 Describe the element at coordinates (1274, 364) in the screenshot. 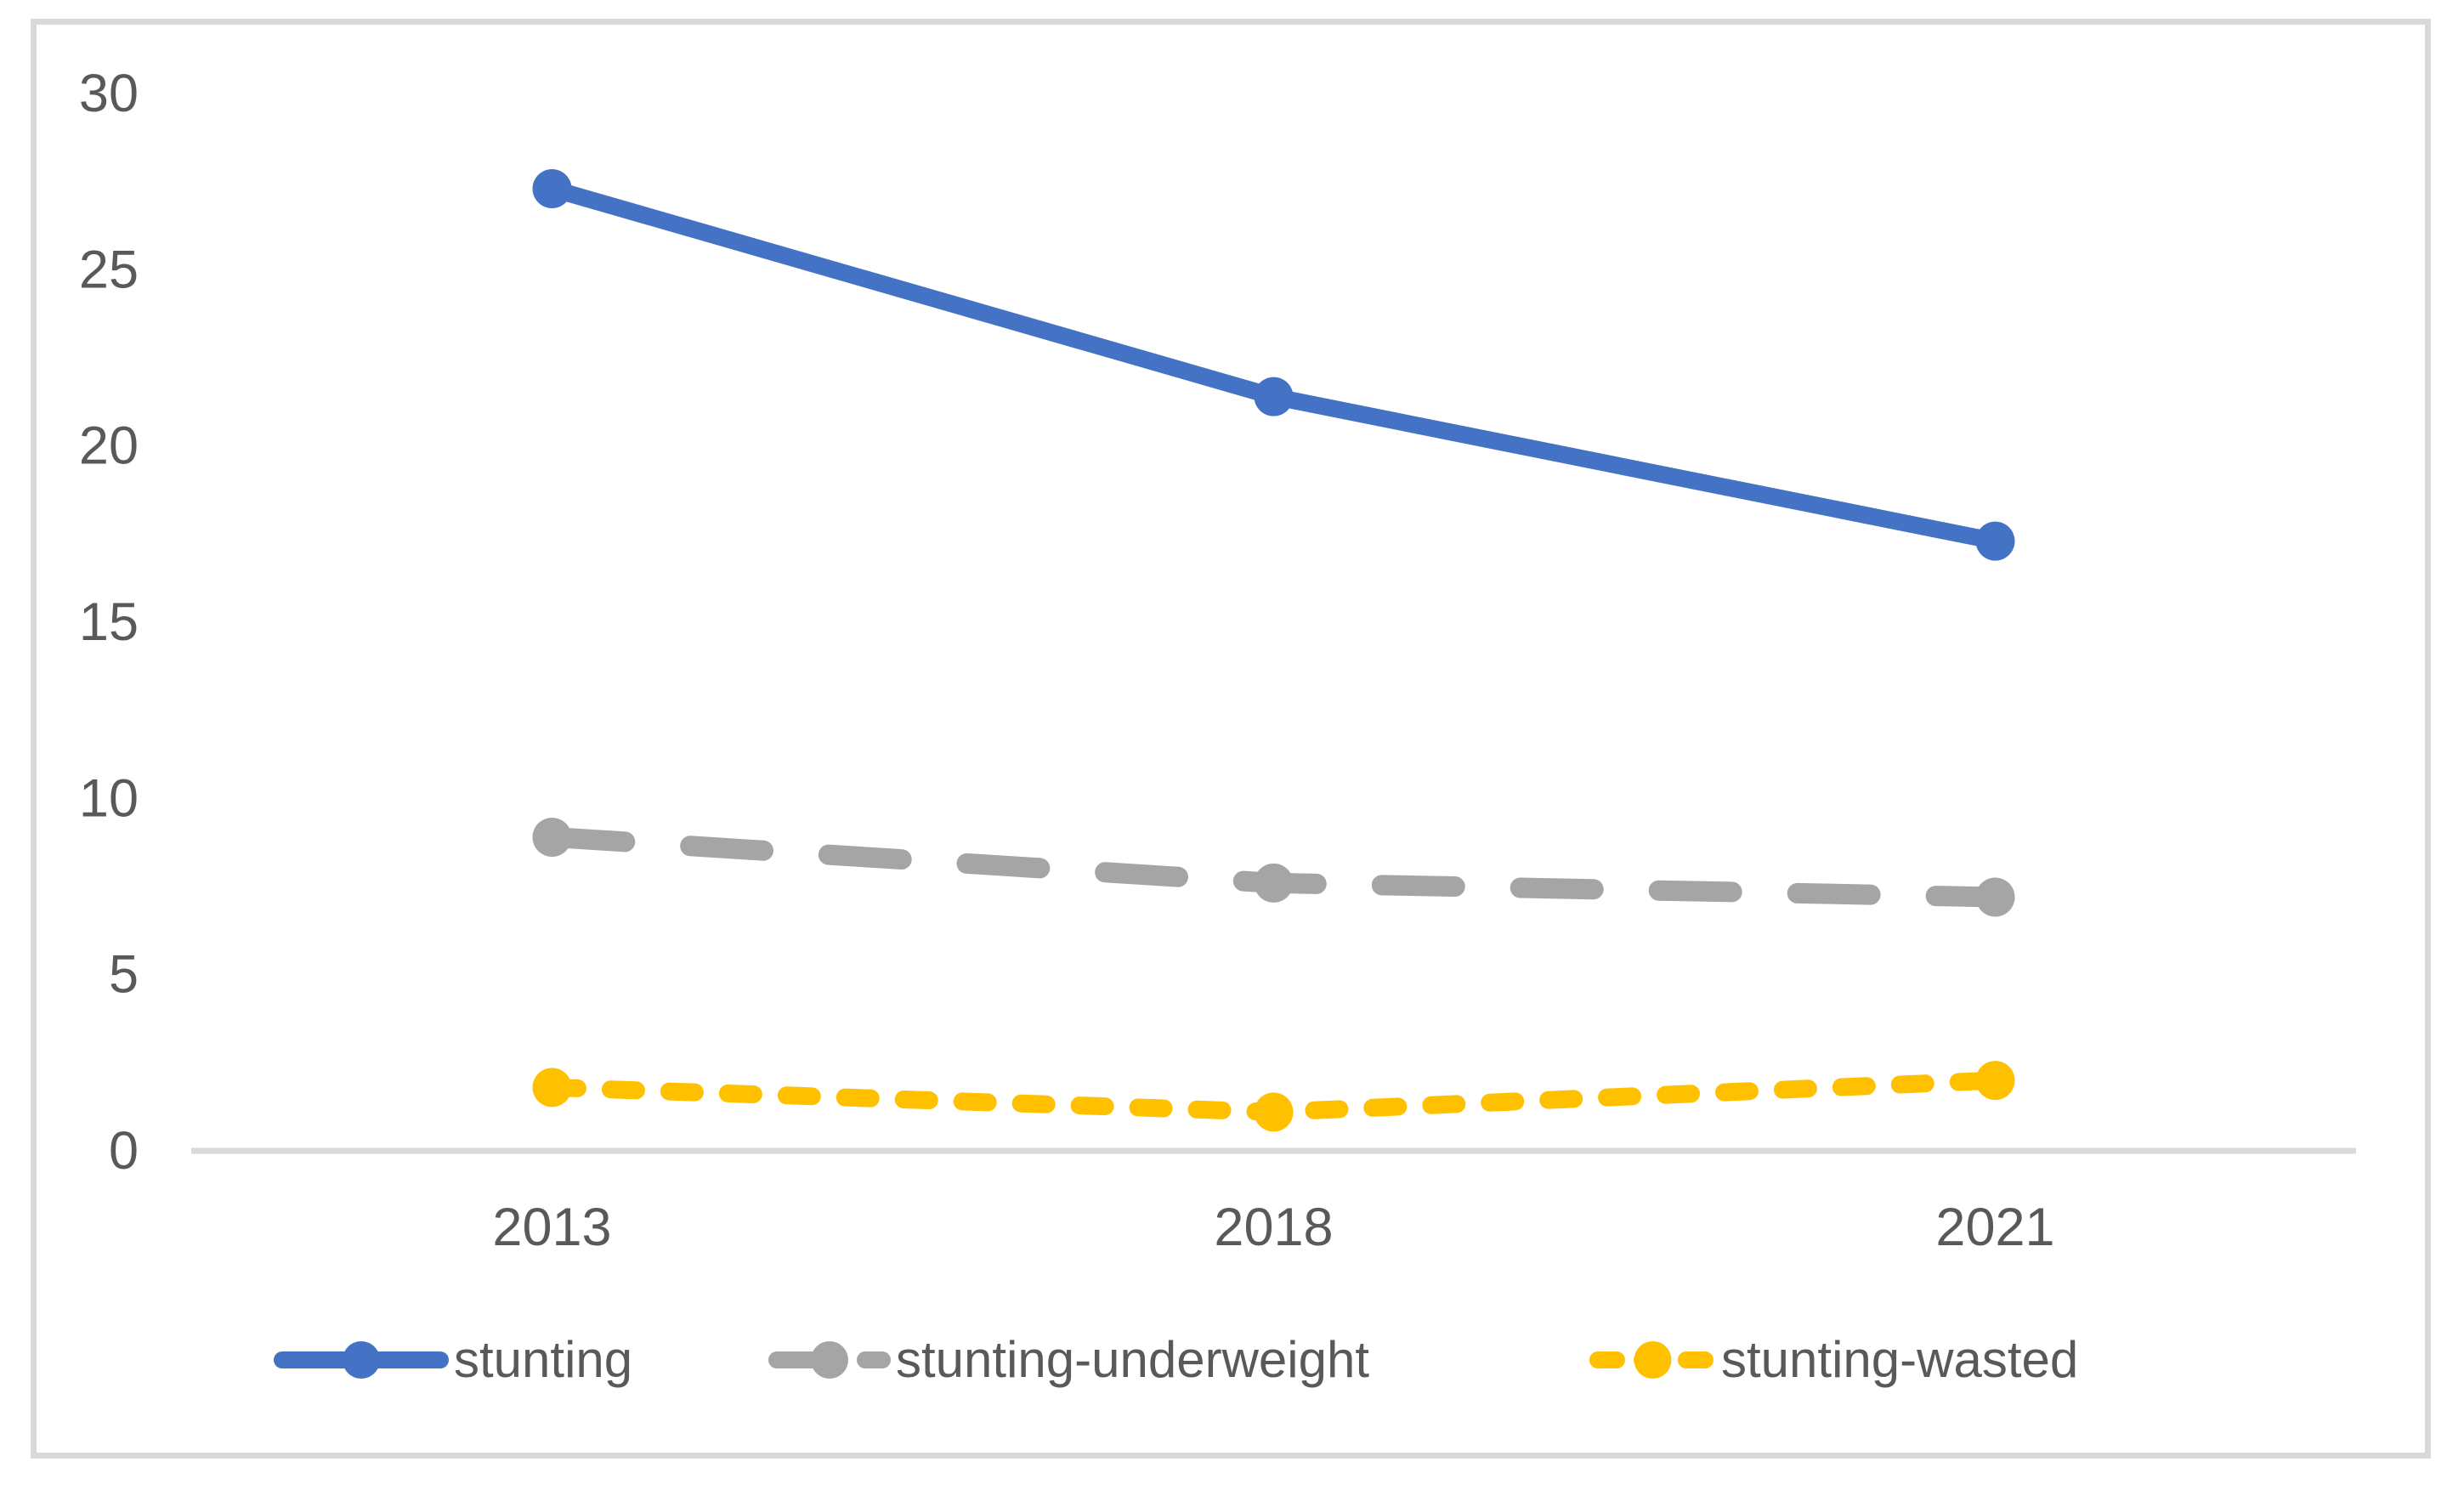

I see `series-line-stunting` at that location.